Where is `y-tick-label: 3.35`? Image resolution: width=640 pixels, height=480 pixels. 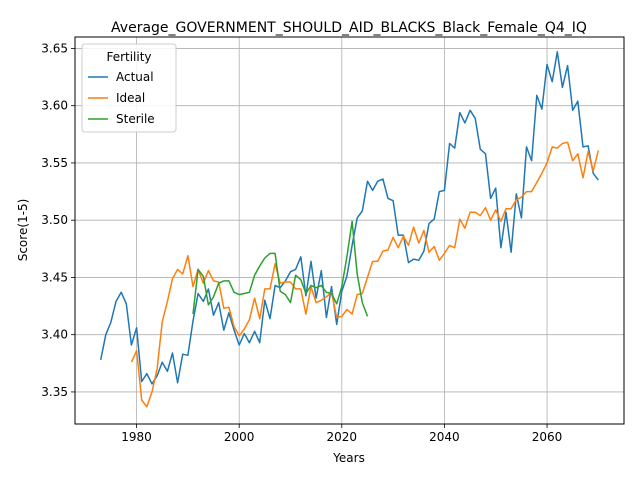 y-tick-label: 3.35 is located at coordinates (54, 392).